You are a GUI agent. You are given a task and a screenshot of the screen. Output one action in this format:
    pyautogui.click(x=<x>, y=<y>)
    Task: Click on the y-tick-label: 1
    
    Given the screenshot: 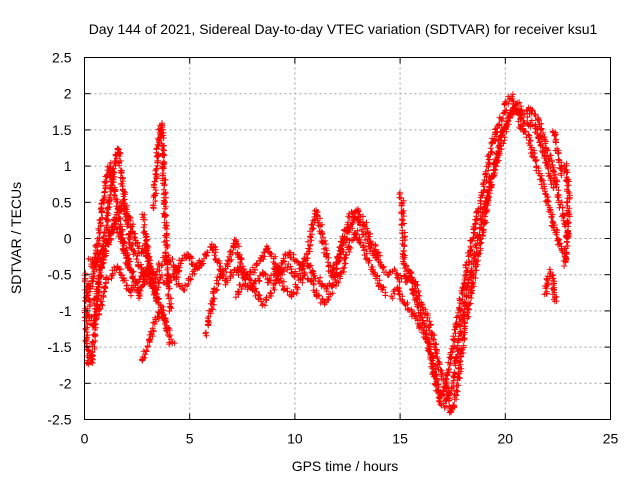 What is the action you would take?
    pyautogui.click(x=68, y=166)
    